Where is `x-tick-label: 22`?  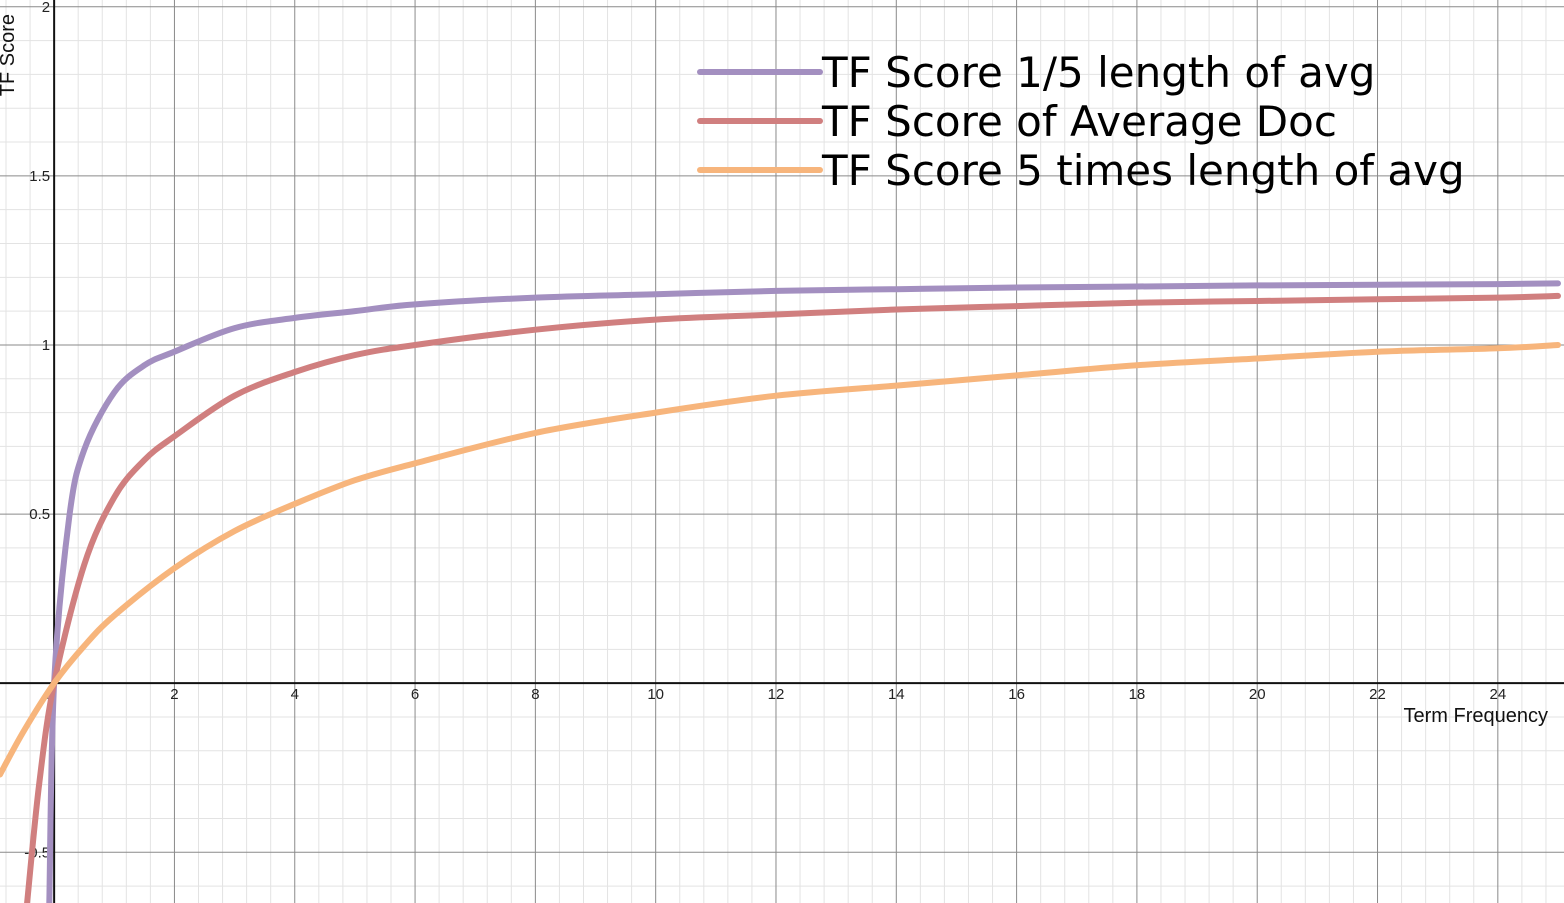
x-tick-label: 22 is located at coordinates (1377, 694).